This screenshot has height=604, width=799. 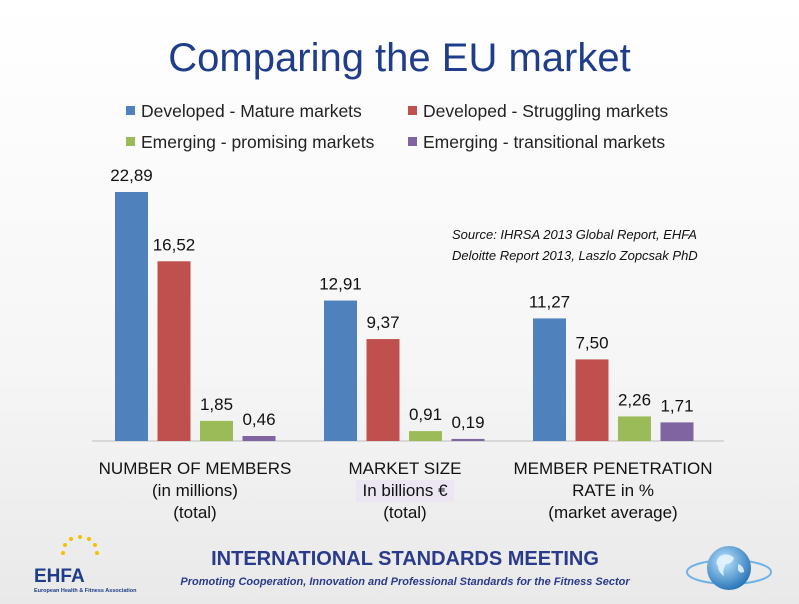 I want to click on category-label-line: MARKET SIZE, so click(x=405, y=468).